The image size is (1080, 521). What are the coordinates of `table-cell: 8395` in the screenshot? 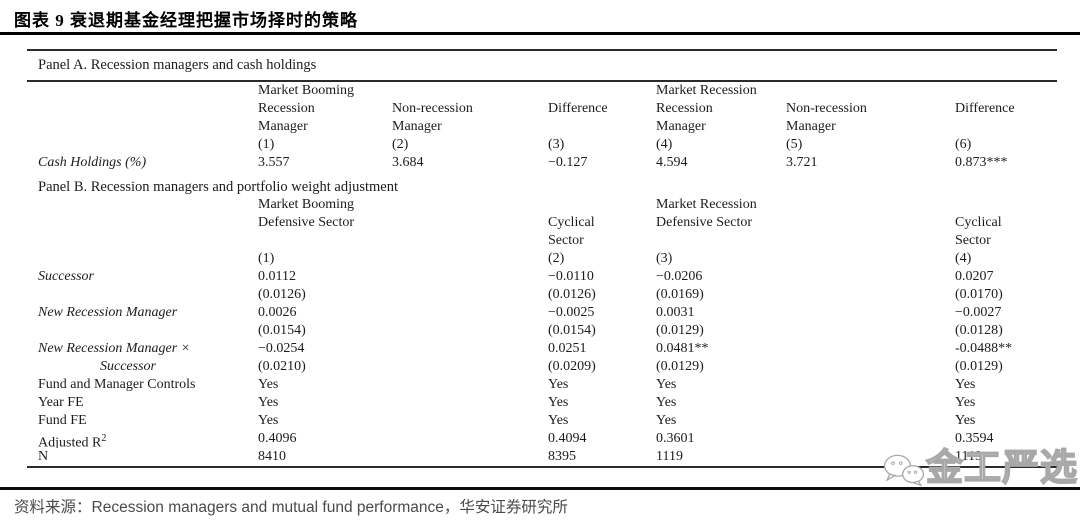 It's located at (562, 456).